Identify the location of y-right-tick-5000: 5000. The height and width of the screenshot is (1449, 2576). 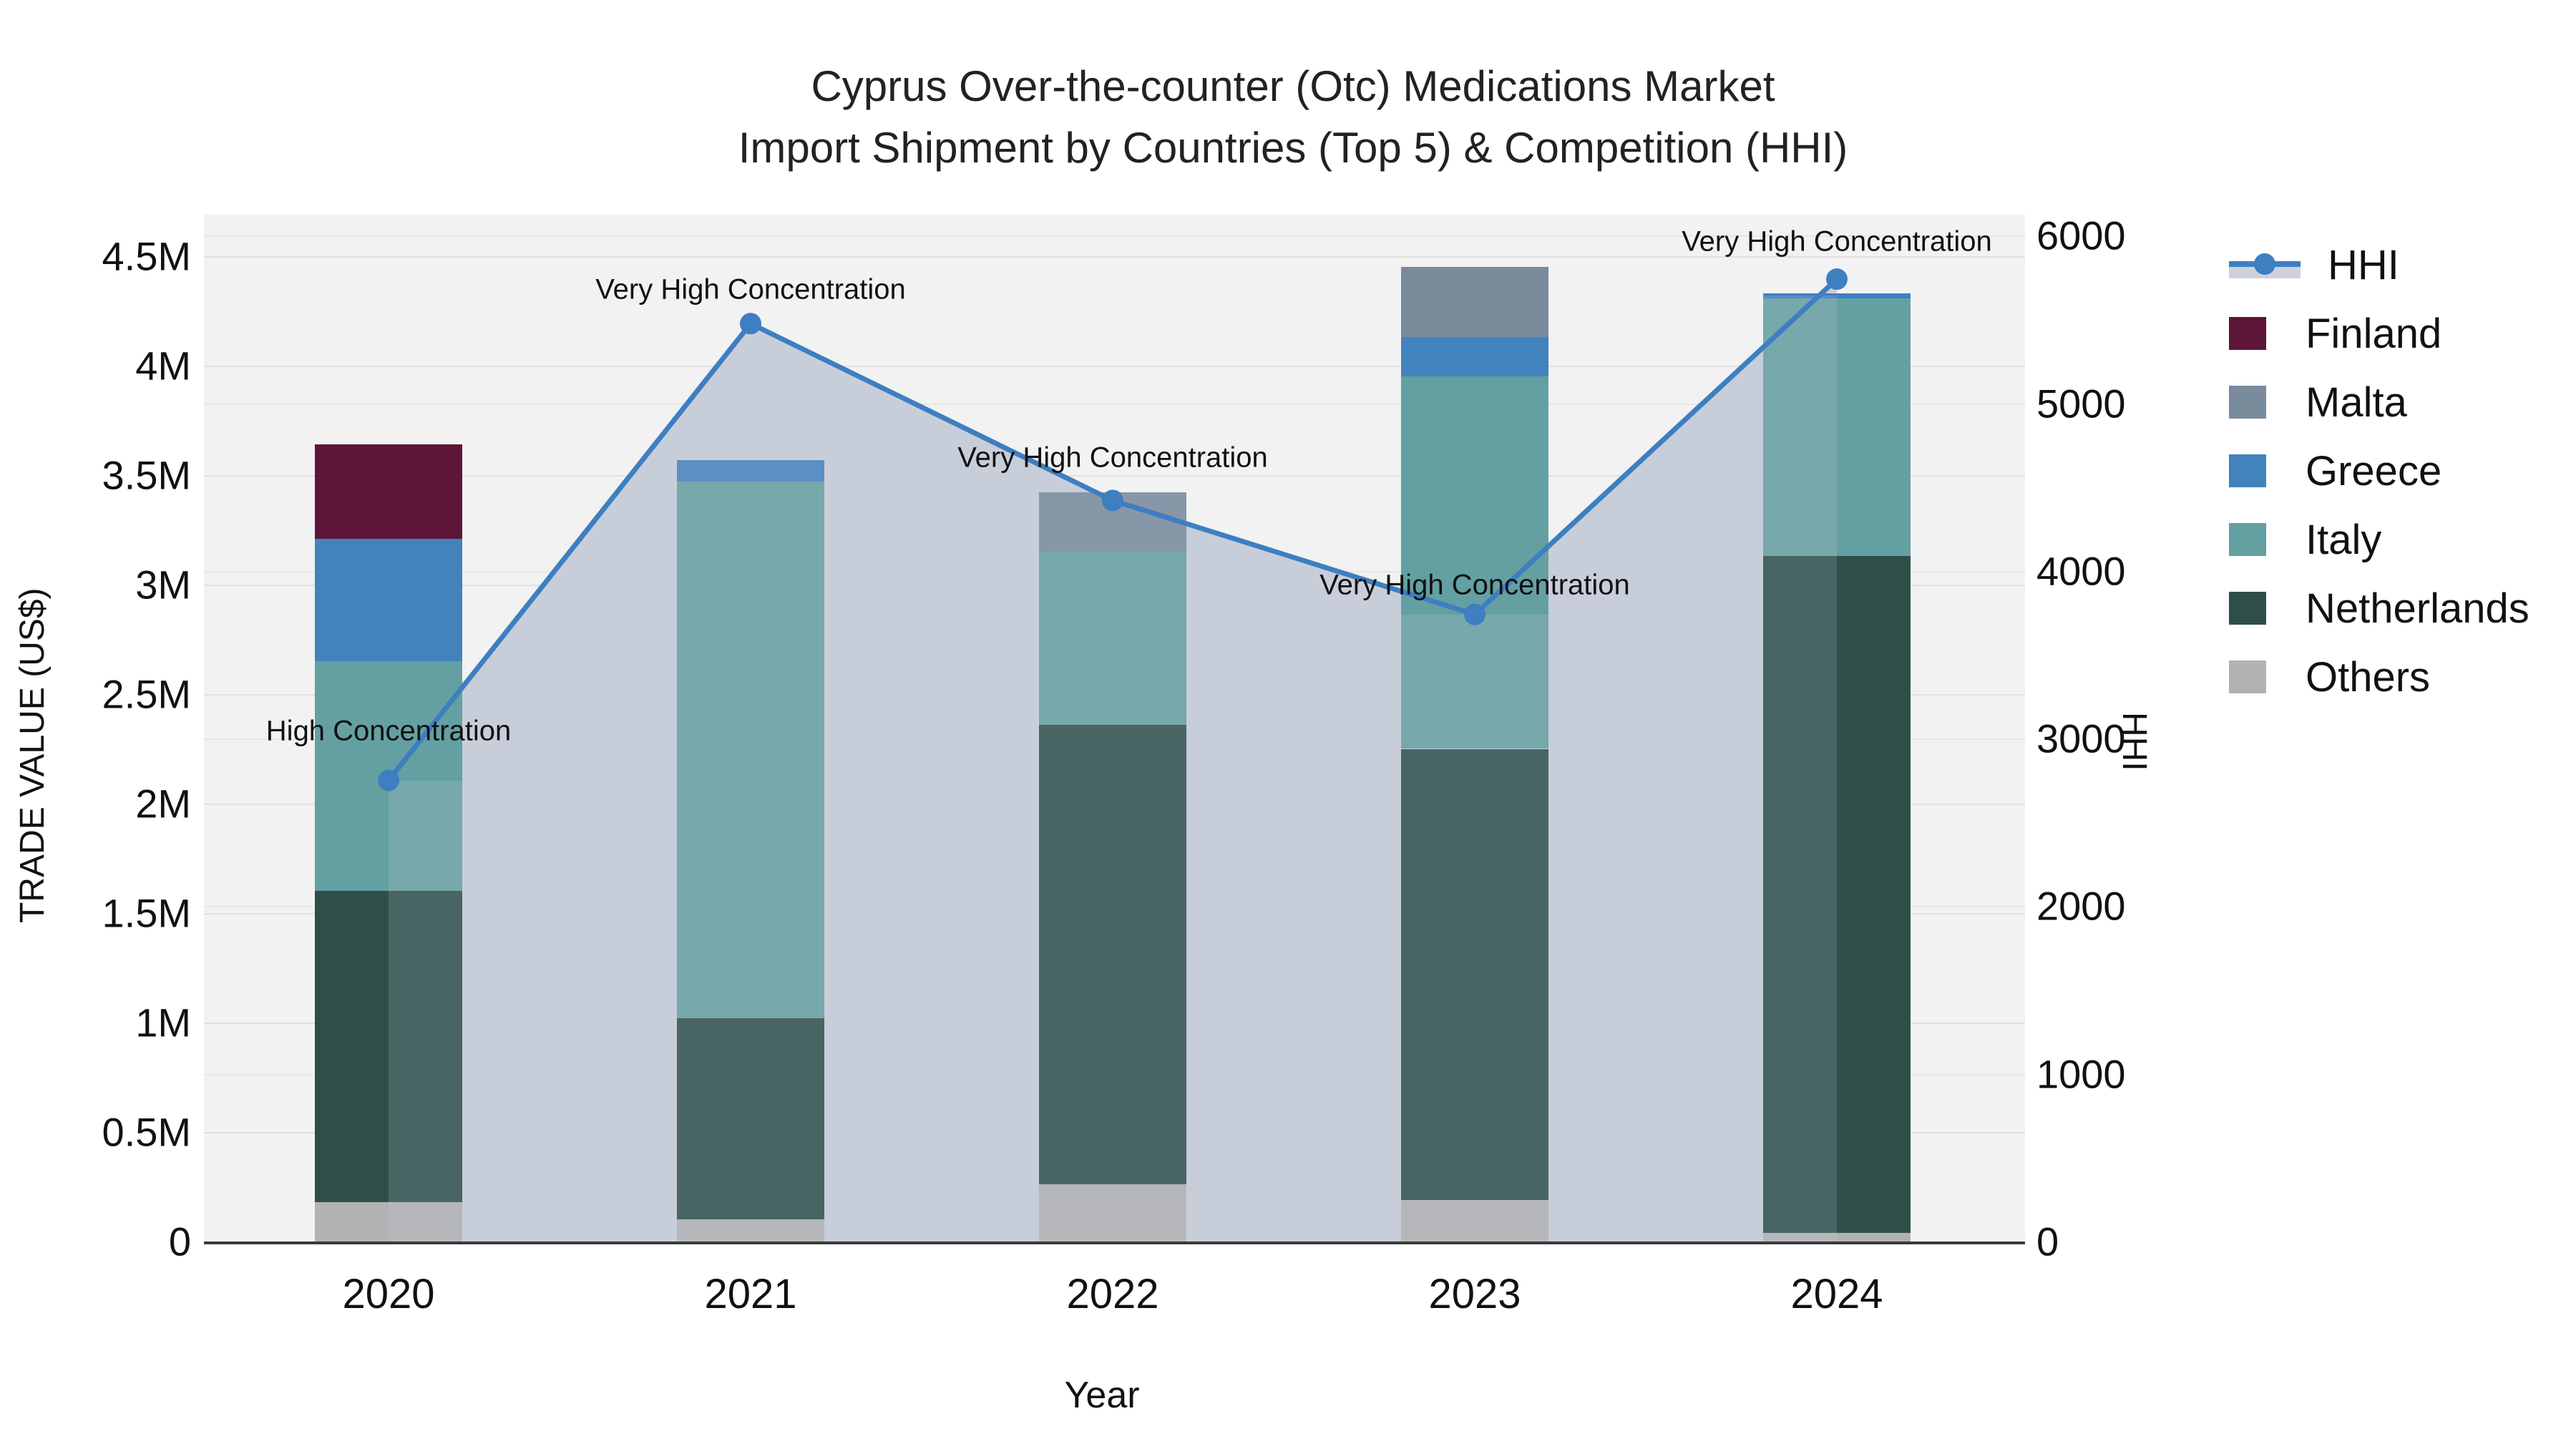
(2081, 403).